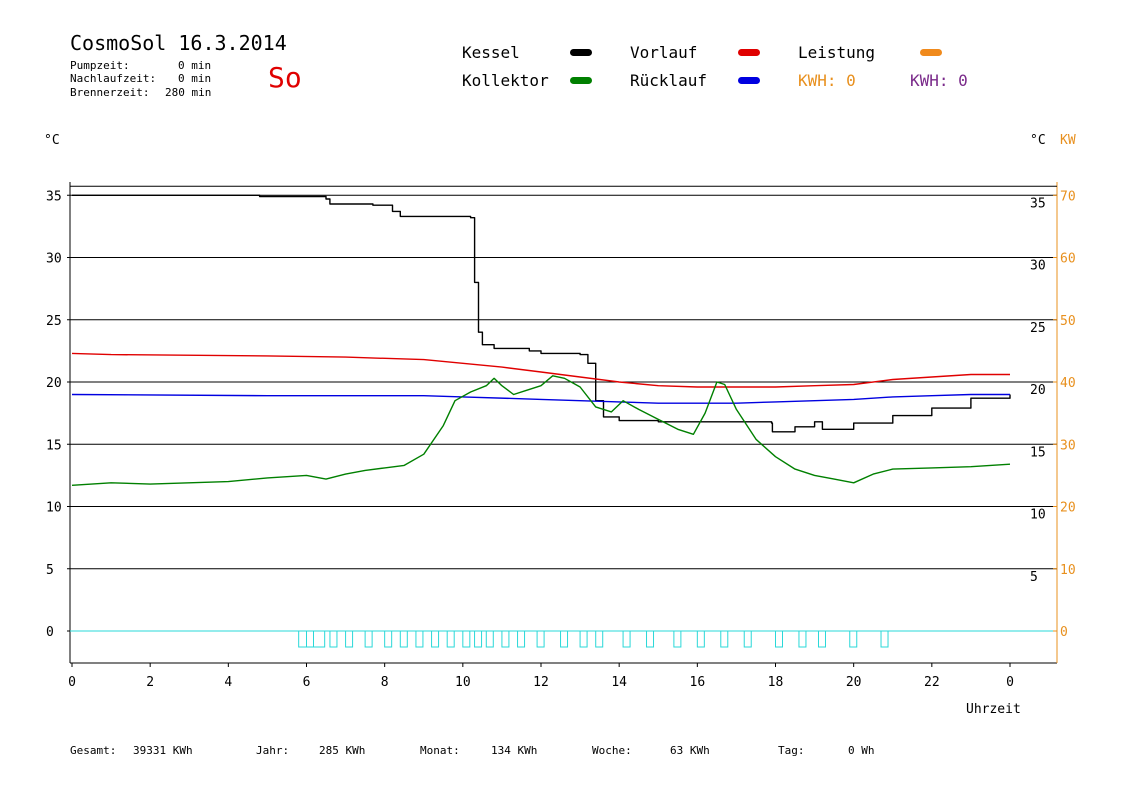 Image resolution: width=1148 pixels, height=812 pixels. Describe the element at coordinates (931, 52) in the screenshot. I see `legend-leistung-swatch` at that location.